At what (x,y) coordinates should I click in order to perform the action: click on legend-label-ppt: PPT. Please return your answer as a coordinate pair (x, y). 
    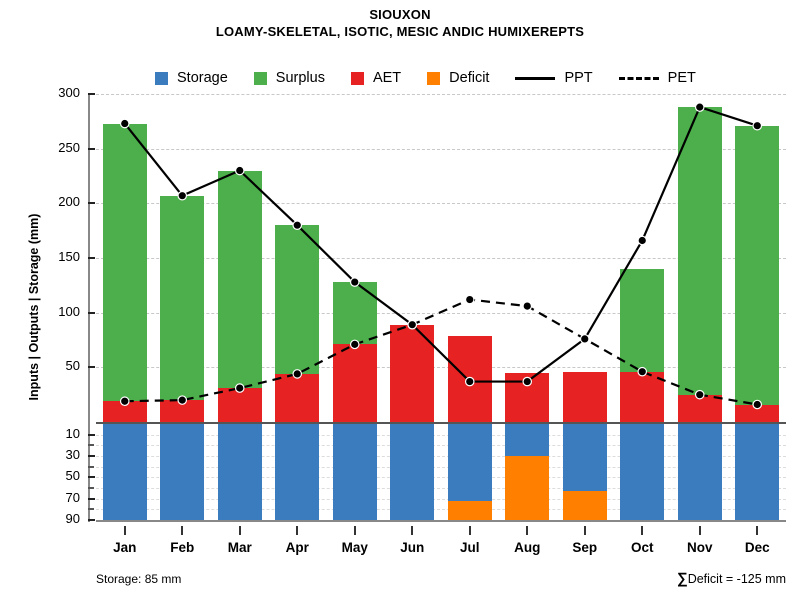
    Looking at the image, I should click on (578, 78).